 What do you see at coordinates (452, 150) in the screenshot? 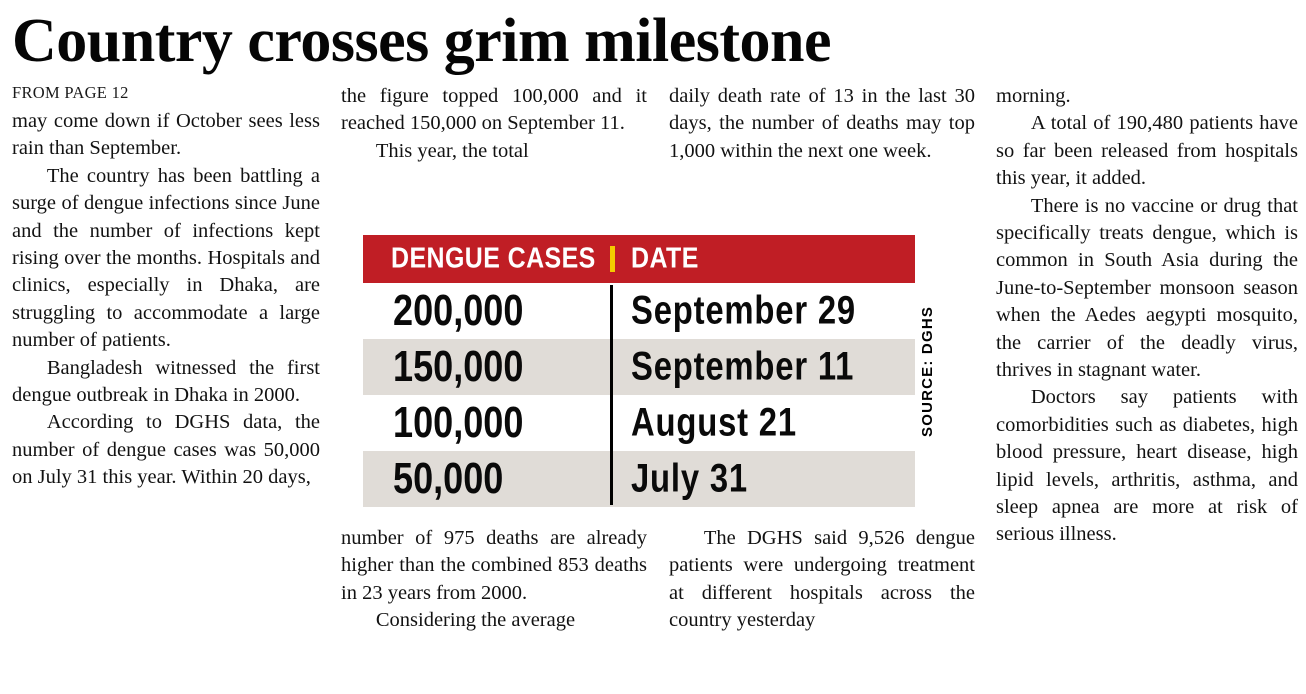
I see `paragraph: This year, the total` at bounding box center [452, 150].